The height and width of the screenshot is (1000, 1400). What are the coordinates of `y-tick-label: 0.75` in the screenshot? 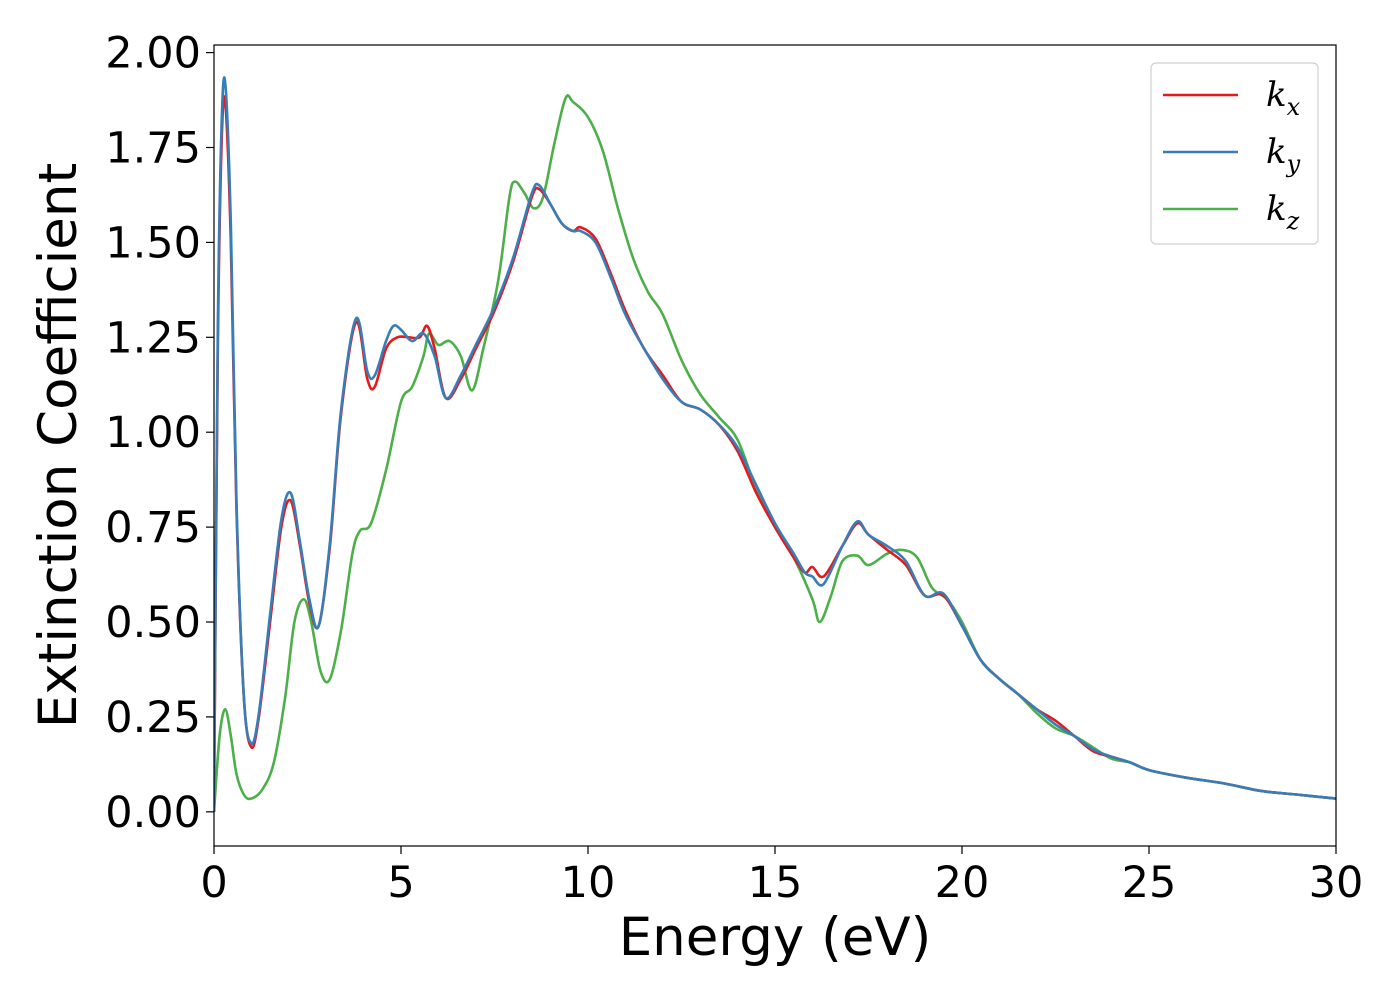 It's located at (153, 528).